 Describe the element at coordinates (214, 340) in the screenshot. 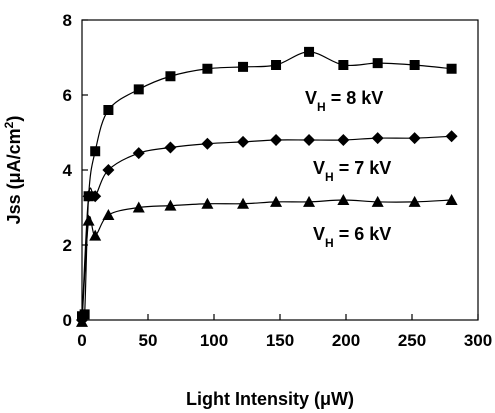

I see `x-tick-label: 100` at that location.